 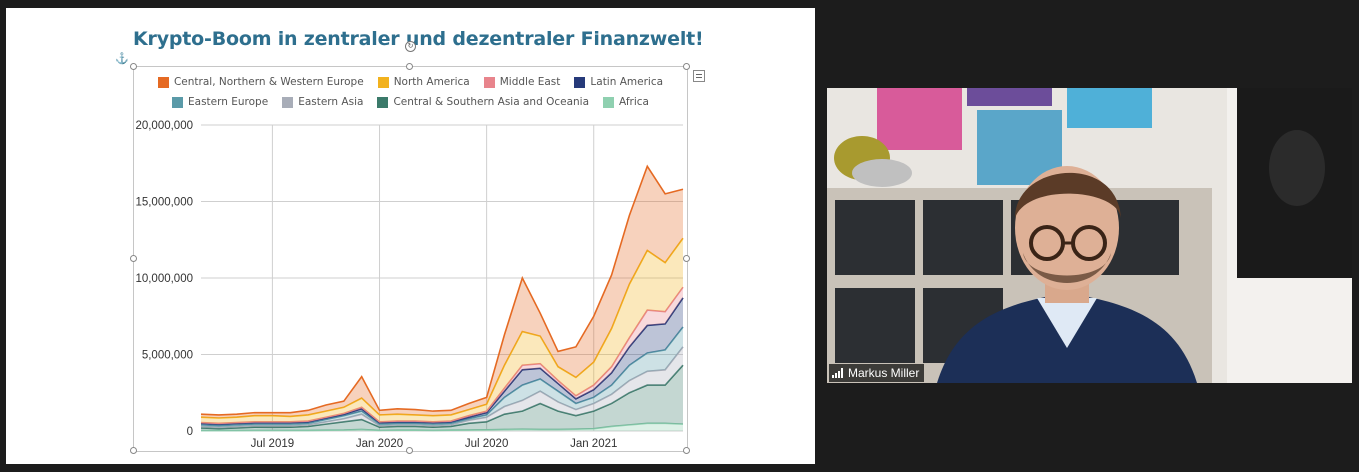 I want to click on legend-item: Central, Northern & Western Europe, so click(x=260, y=82).